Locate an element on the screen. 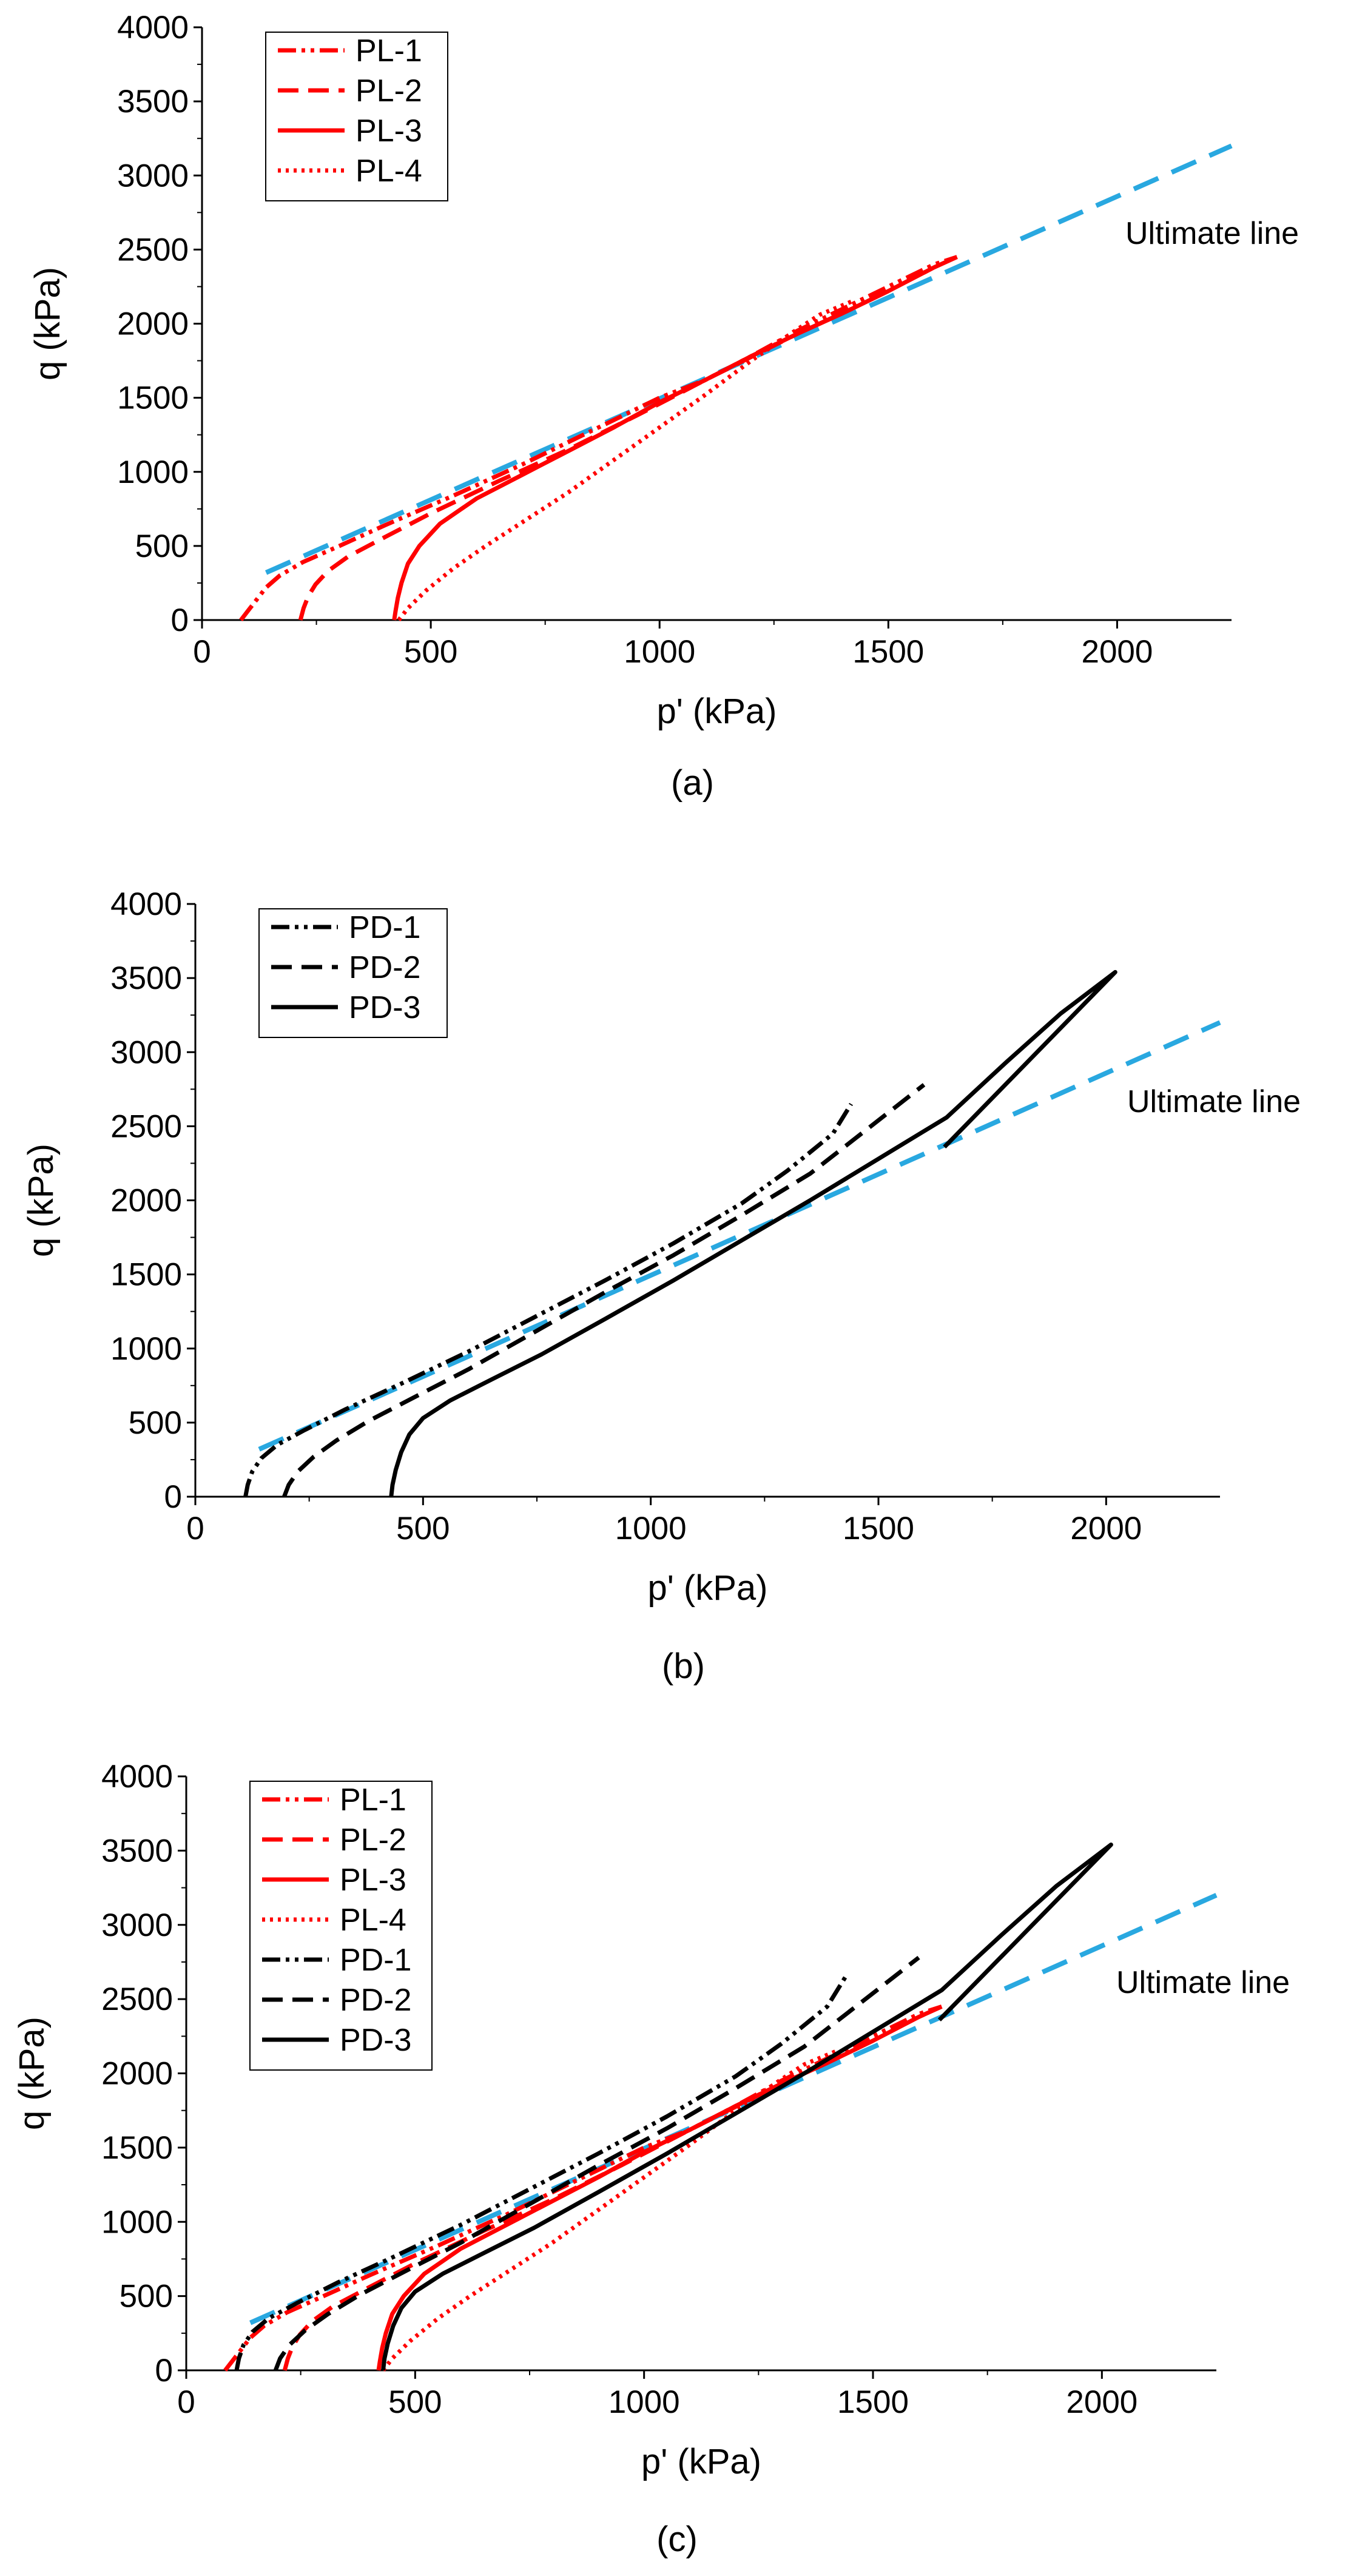  panel-caption: (b) is located at coordinates (683, 1666).